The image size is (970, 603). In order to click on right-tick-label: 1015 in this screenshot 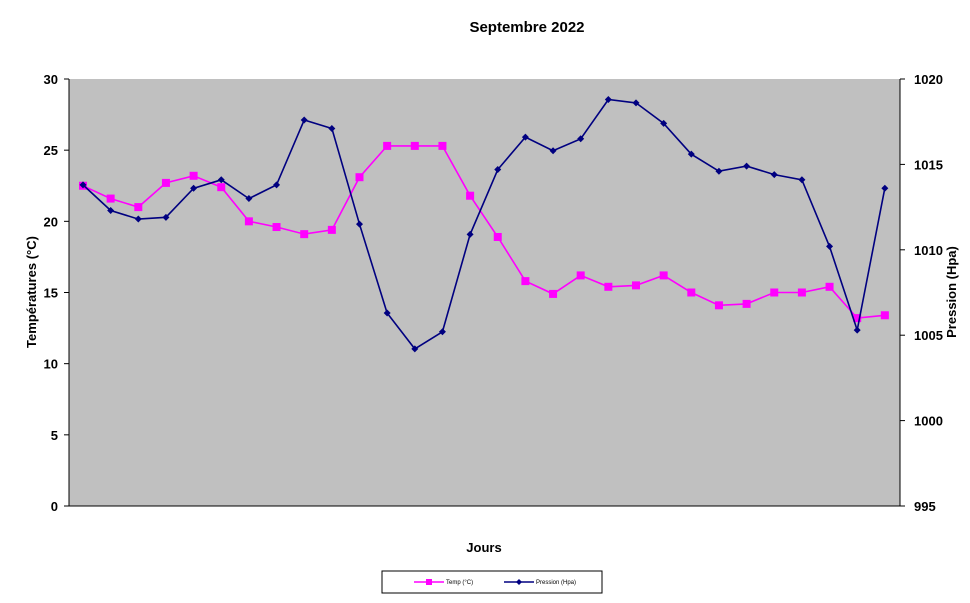, I will do `click(928, 164)`.